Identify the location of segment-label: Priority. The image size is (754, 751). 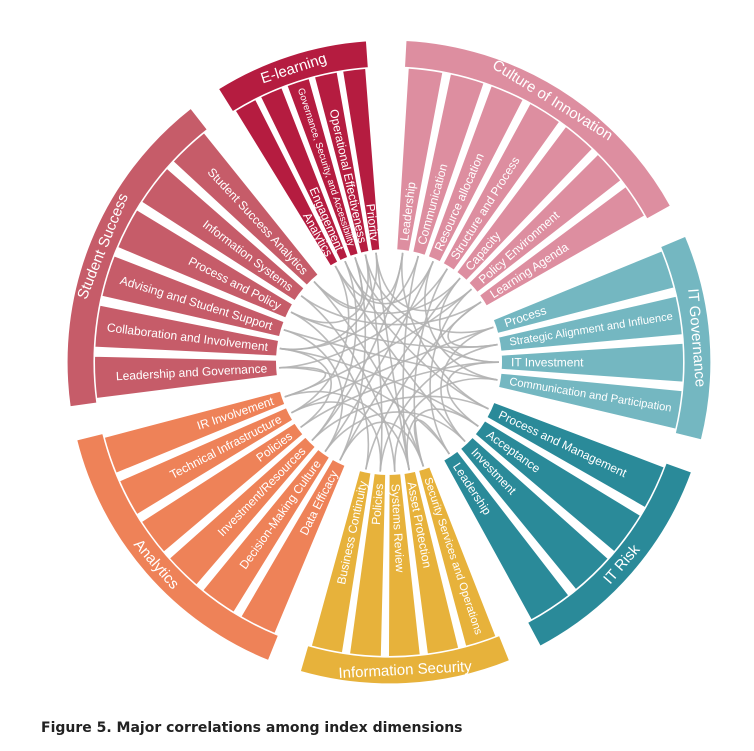
(372, 222).